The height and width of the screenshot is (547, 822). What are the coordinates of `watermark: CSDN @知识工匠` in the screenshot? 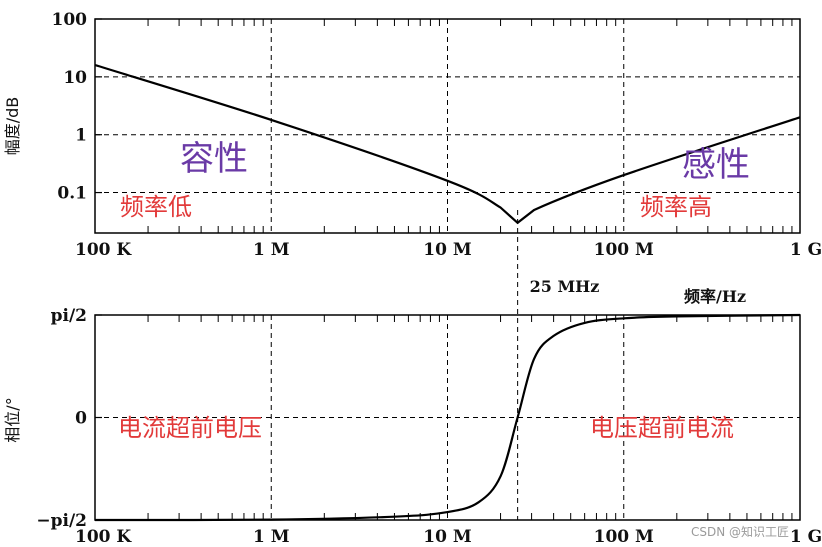 It's located at (740, 532).